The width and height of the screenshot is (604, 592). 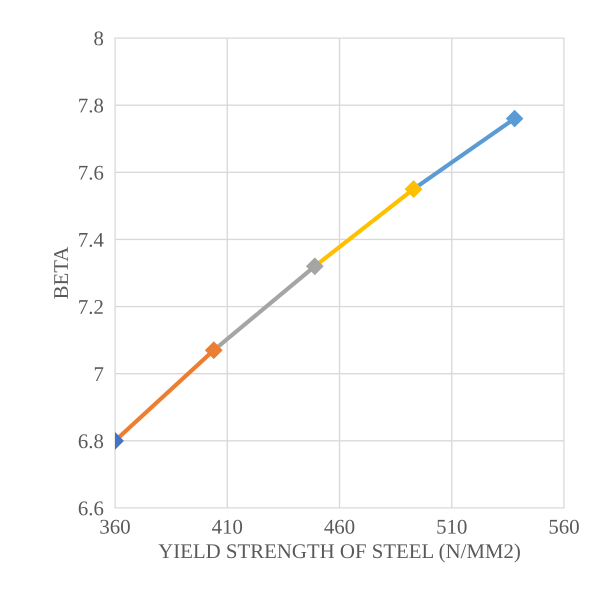 I want to click on x-tick-label: 460, so click(x=339, y=527).